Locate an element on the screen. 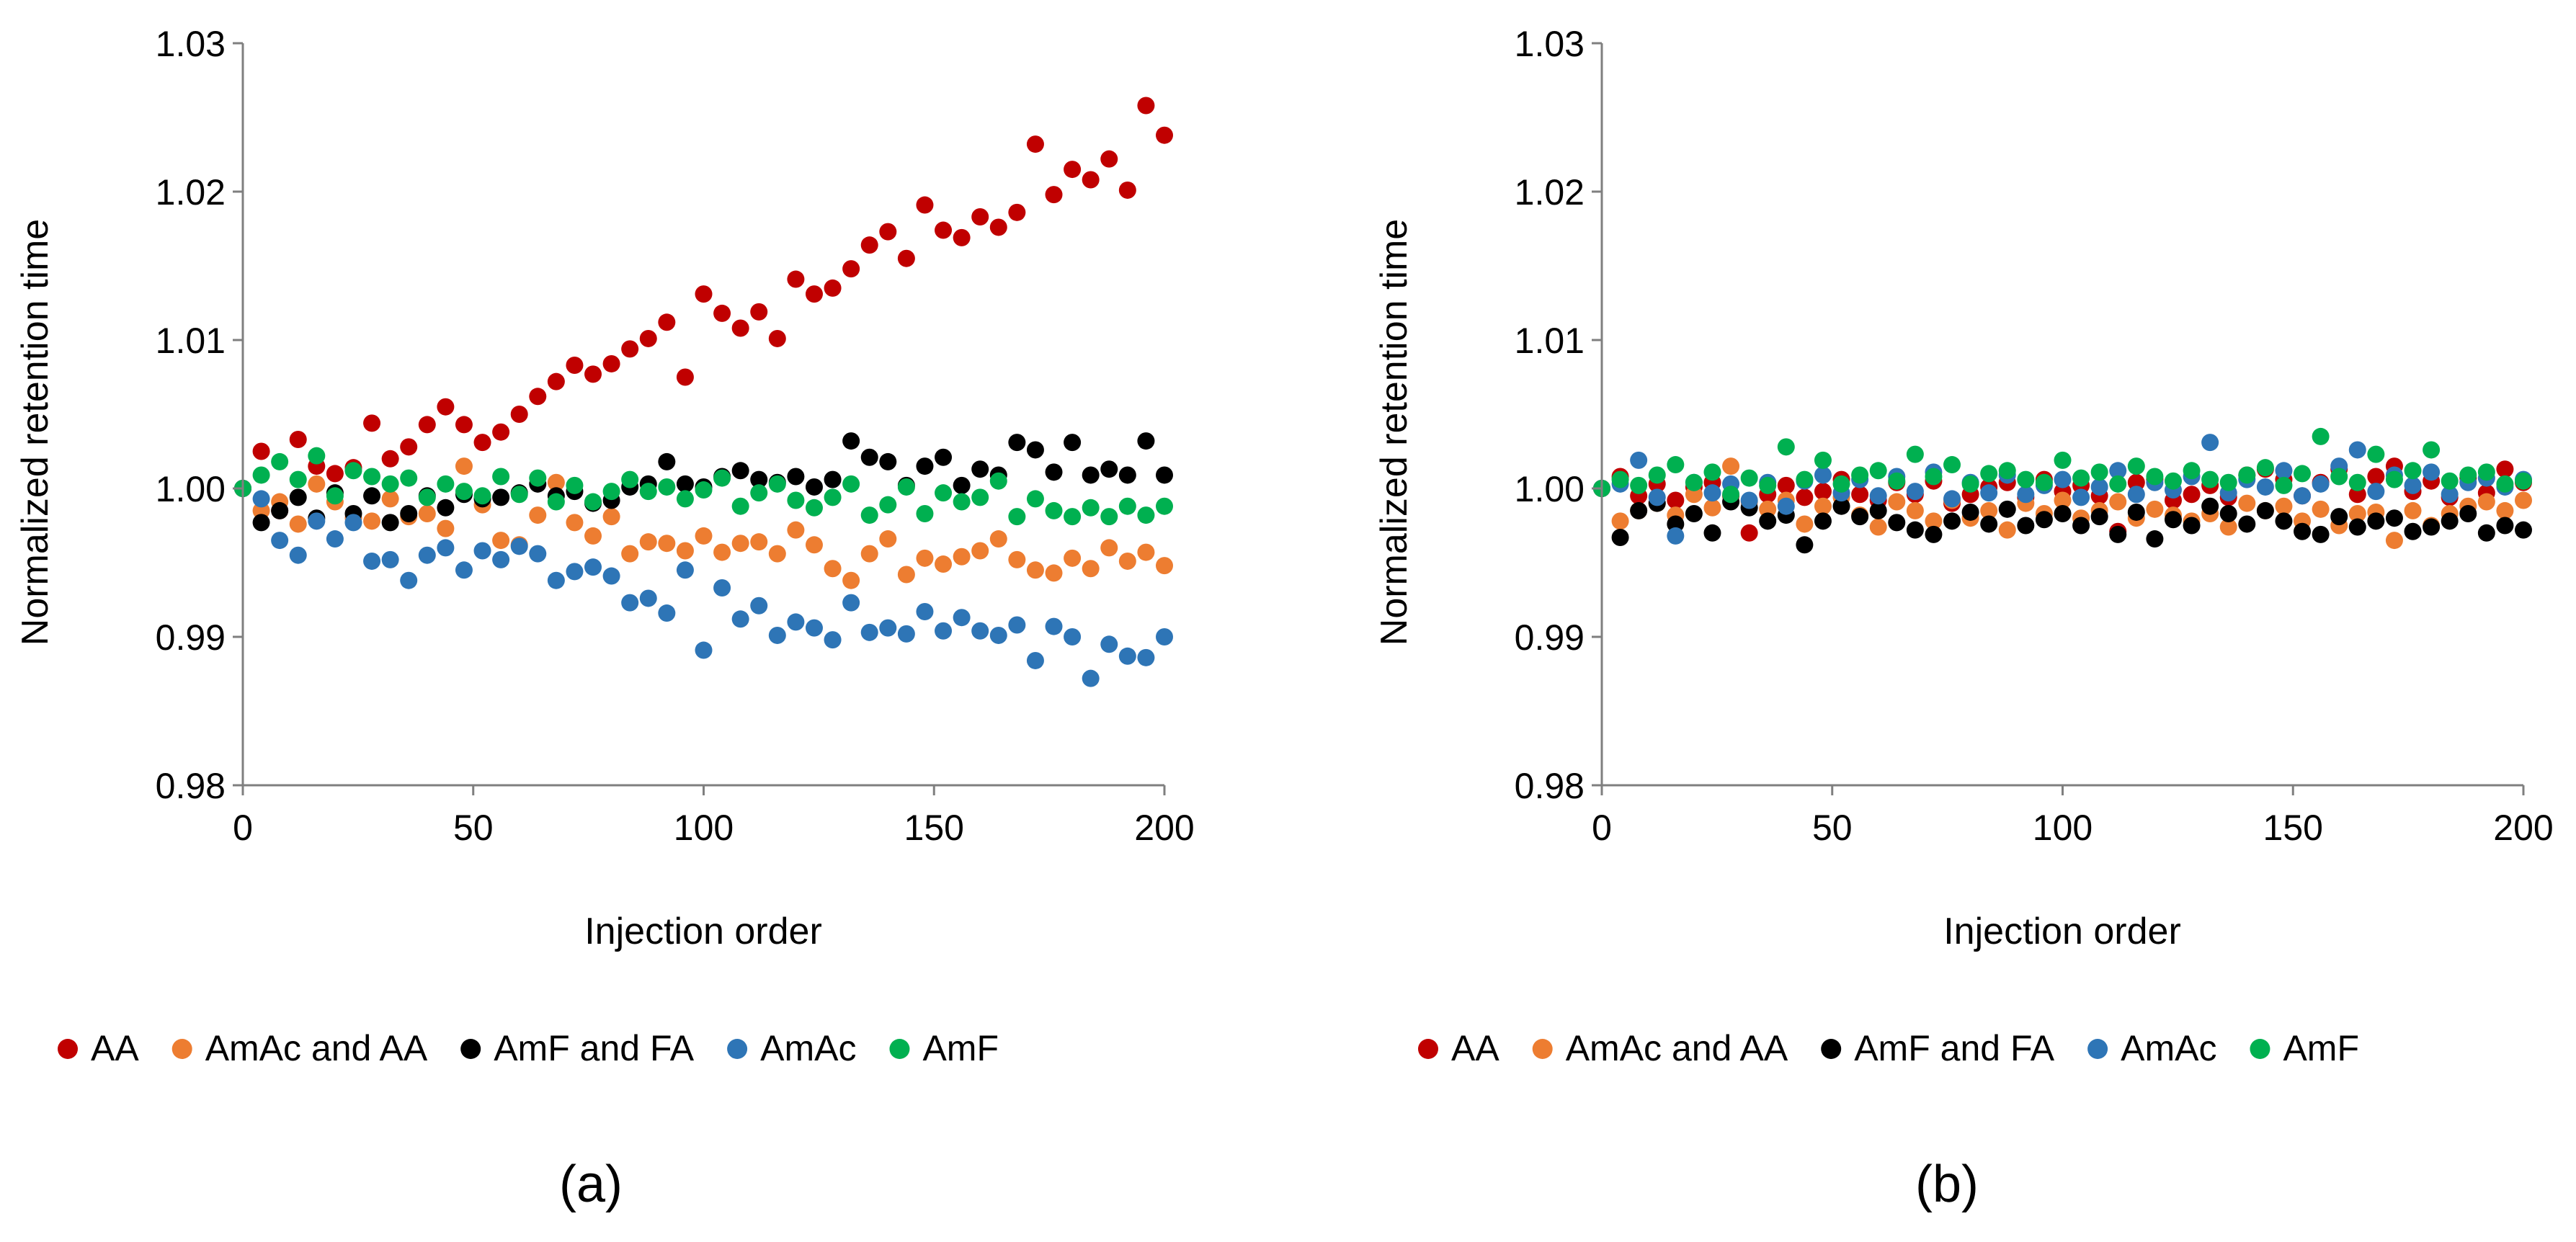 The image size is (2576, 1242). panel-a-y-tick-label: 1.00 is located at coordinates (191, 489).